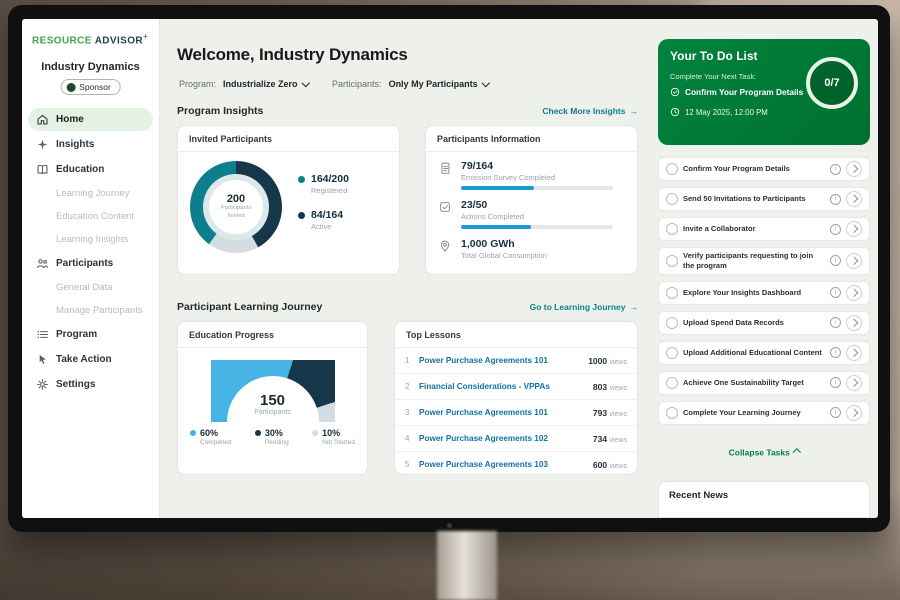 This screenshot has width=900, height=600. I want to click on logo-resource: RESOURCE, so click(62, 41).